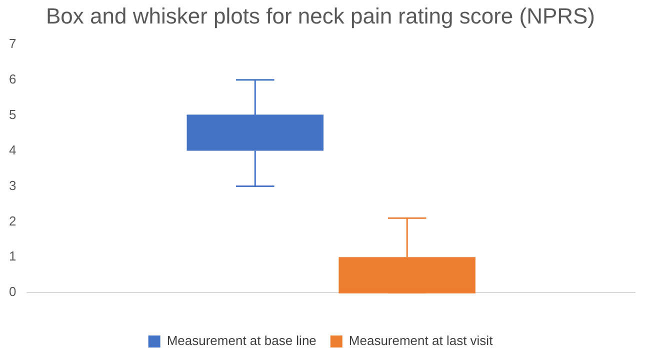  What do you see at coordinates (12, 185) in the screenshot?
I see `y-tick-label: 3` at bounding box center [12, 185].